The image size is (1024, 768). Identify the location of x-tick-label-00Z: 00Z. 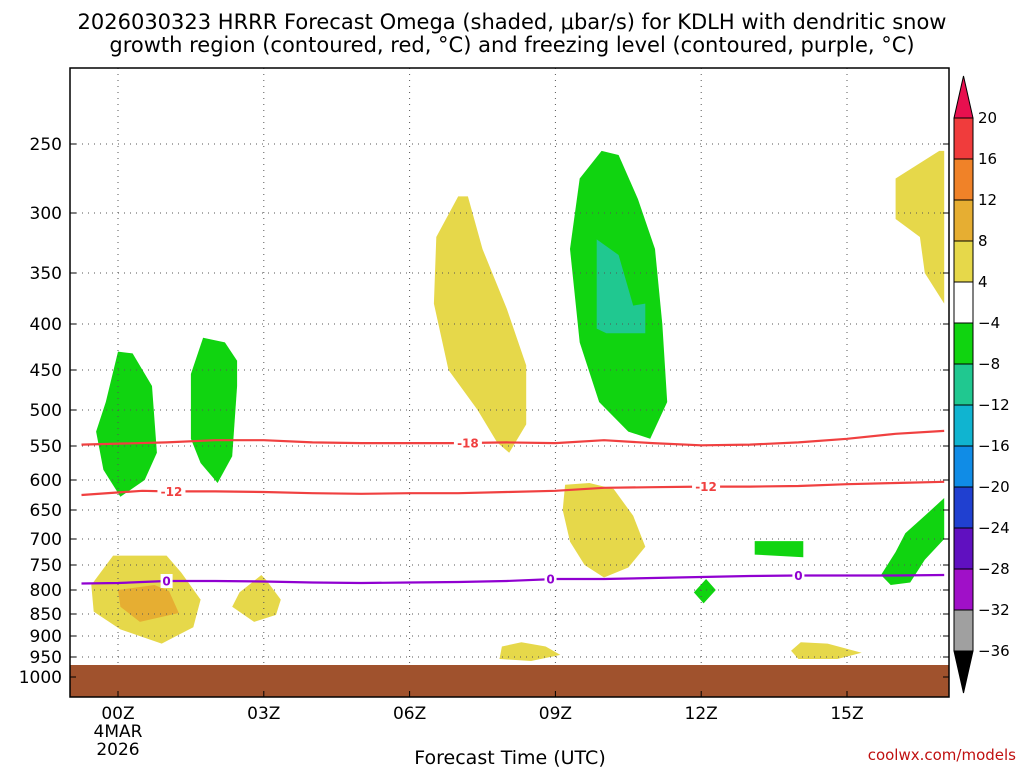
(117, 714).